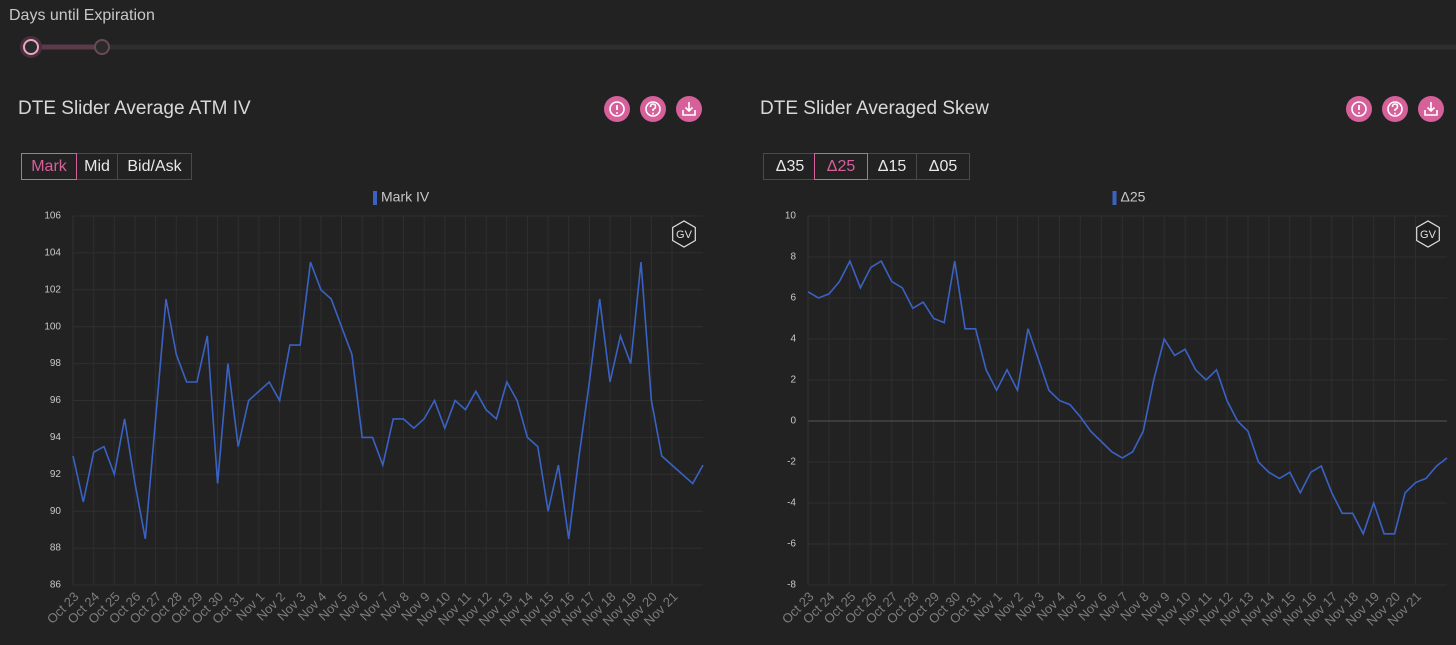 The image size is (1456, 645). What do you see at coordinates (791, 503) in the screenshot?
I see `y-tick-label: -4` at bounding box center [791, 503].